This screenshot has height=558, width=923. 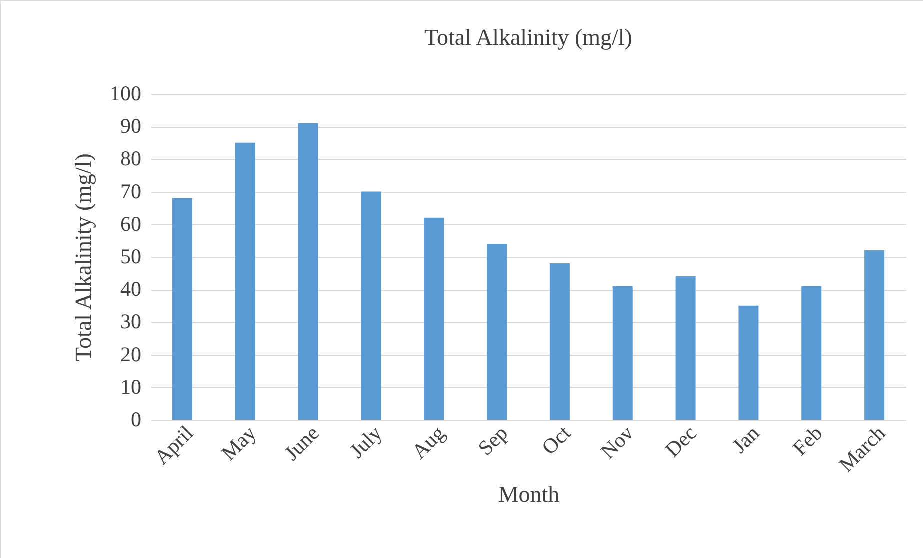 What do you see at coordinates (681, 441) in the screenshot?
I see `x-tick-label: Dec` at bounding box center [681, 441].